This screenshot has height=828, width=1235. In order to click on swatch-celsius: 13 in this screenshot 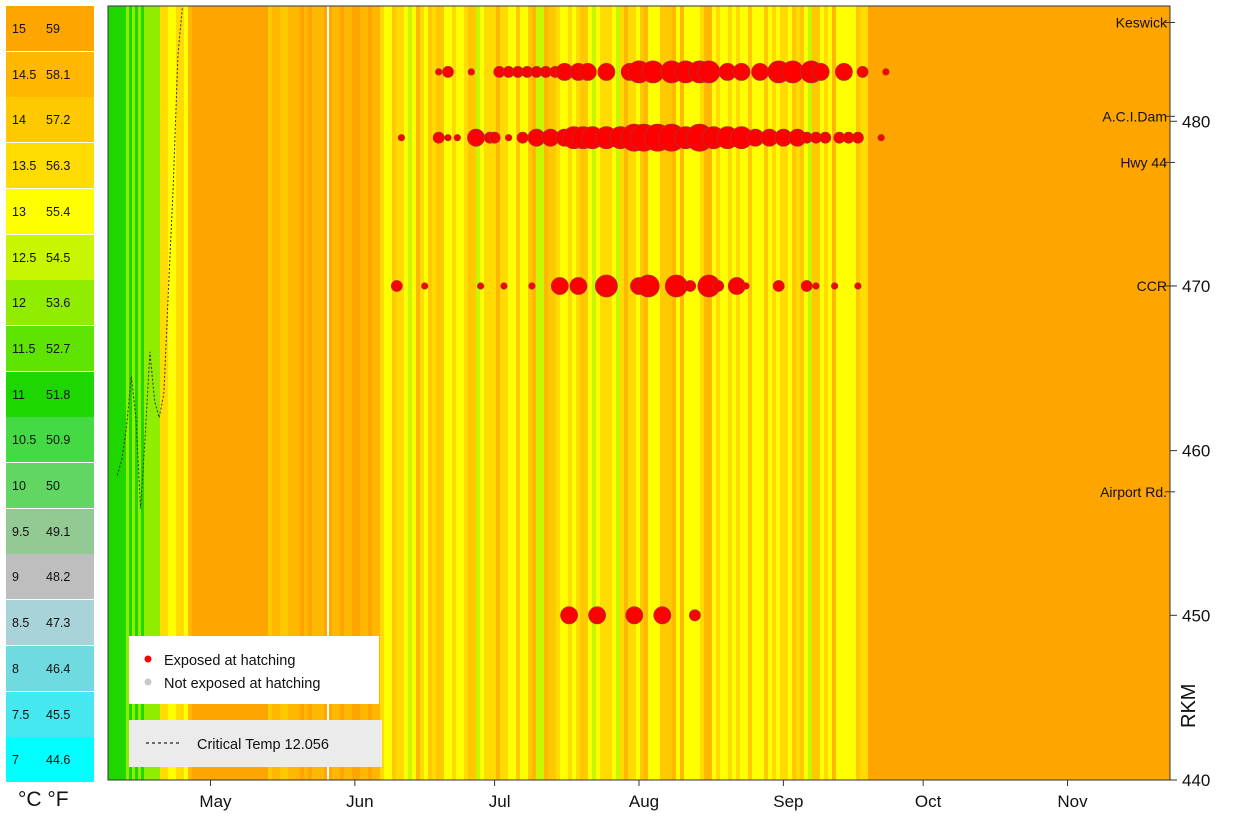, I will do `click(19, 211)`.